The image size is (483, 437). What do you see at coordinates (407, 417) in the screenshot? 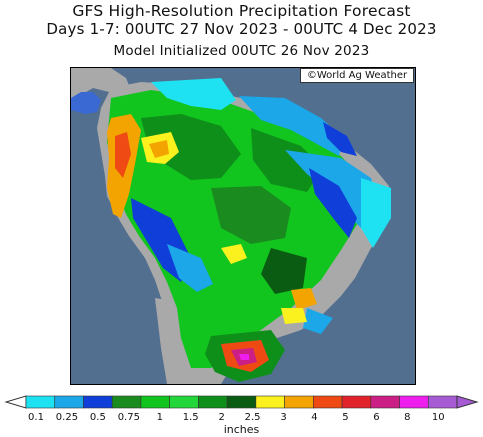
I see `colorbar-tick-label: 8` at bounding box center [407, 417].